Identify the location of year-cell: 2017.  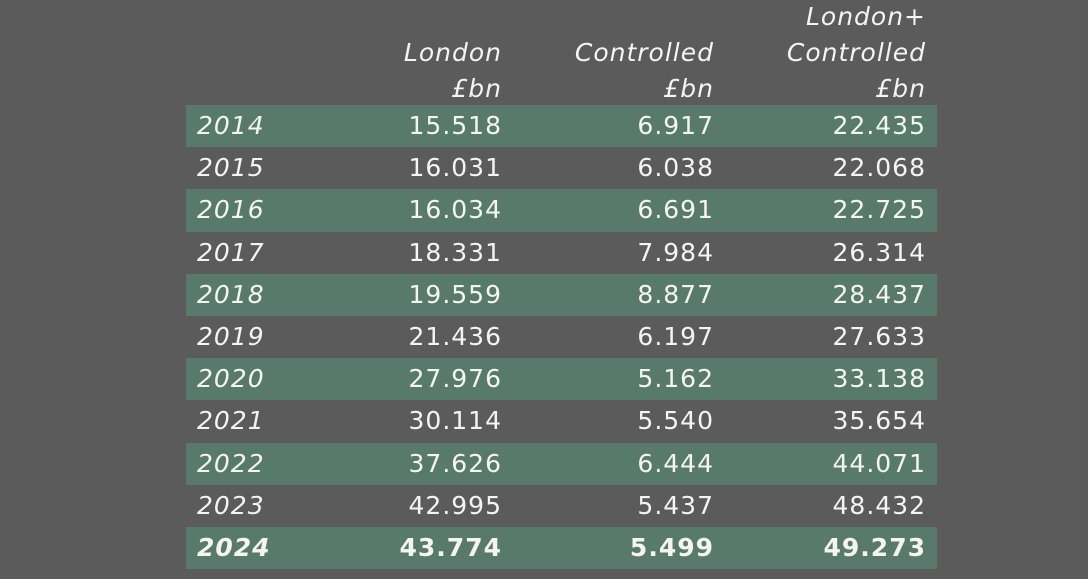
(231, 252).